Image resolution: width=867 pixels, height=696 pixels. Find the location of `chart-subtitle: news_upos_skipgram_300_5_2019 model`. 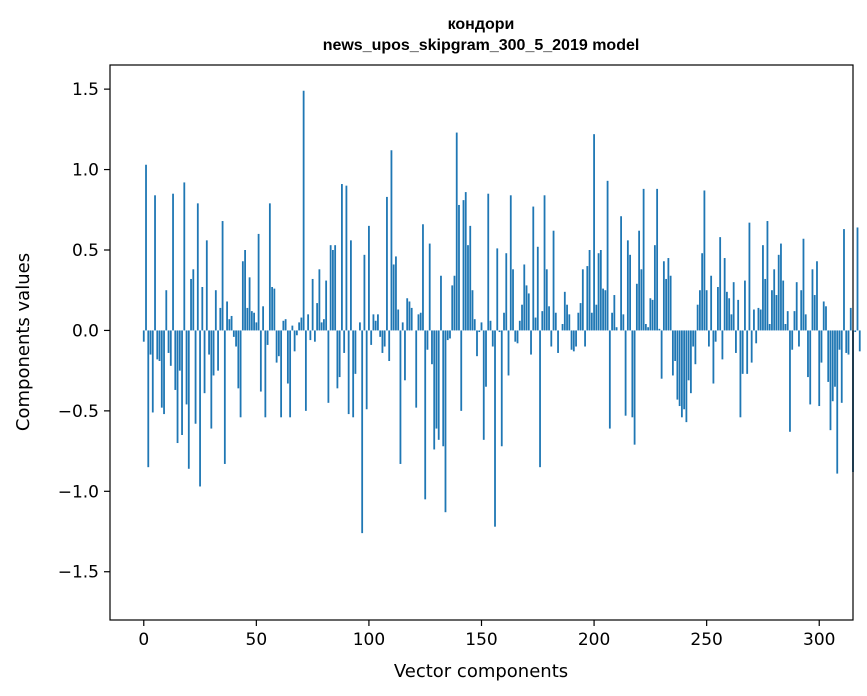

chart-subtitle: news_upos_skipgram_300_5_2019 model is located at coordinates (481, 45).